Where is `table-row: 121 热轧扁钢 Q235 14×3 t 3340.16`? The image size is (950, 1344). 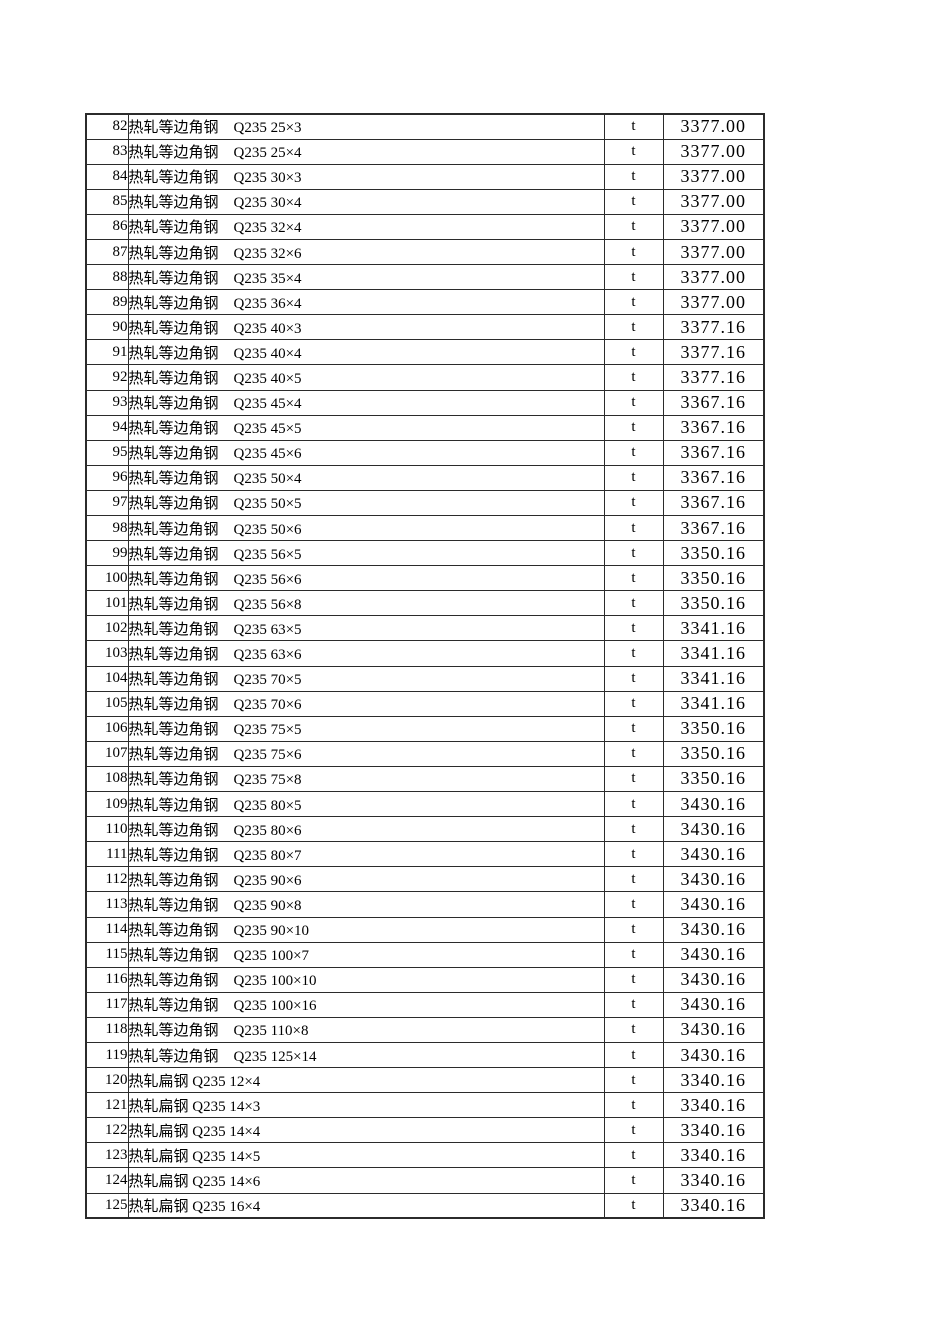 table-row: 121 热轧扁钢 Q235 14×3 t 3340.16 is located at coordinates (425, 1105).